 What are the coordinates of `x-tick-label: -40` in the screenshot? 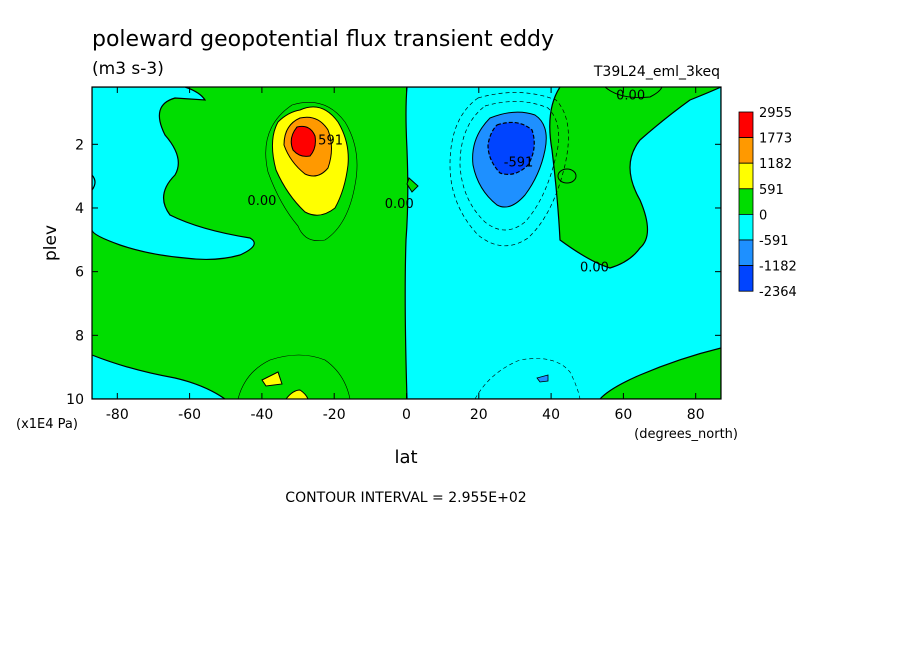 It's located at (261, 415).